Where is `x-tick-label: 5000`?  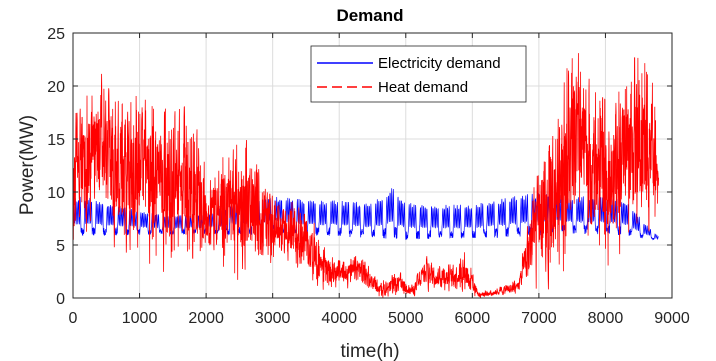
x-tick-label: 5000 is located at coordinates (406, 318).